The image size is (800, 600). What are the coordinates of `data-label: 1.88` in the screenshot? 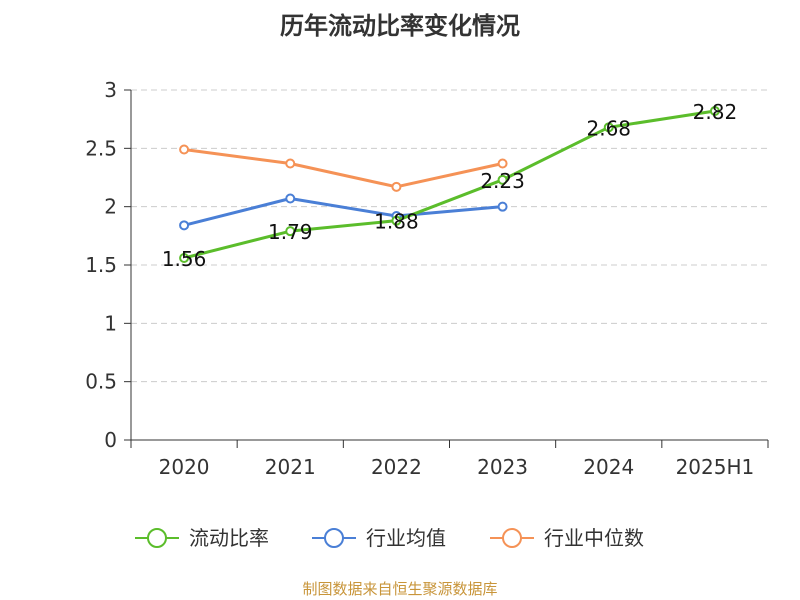 It's located at (396, 222).